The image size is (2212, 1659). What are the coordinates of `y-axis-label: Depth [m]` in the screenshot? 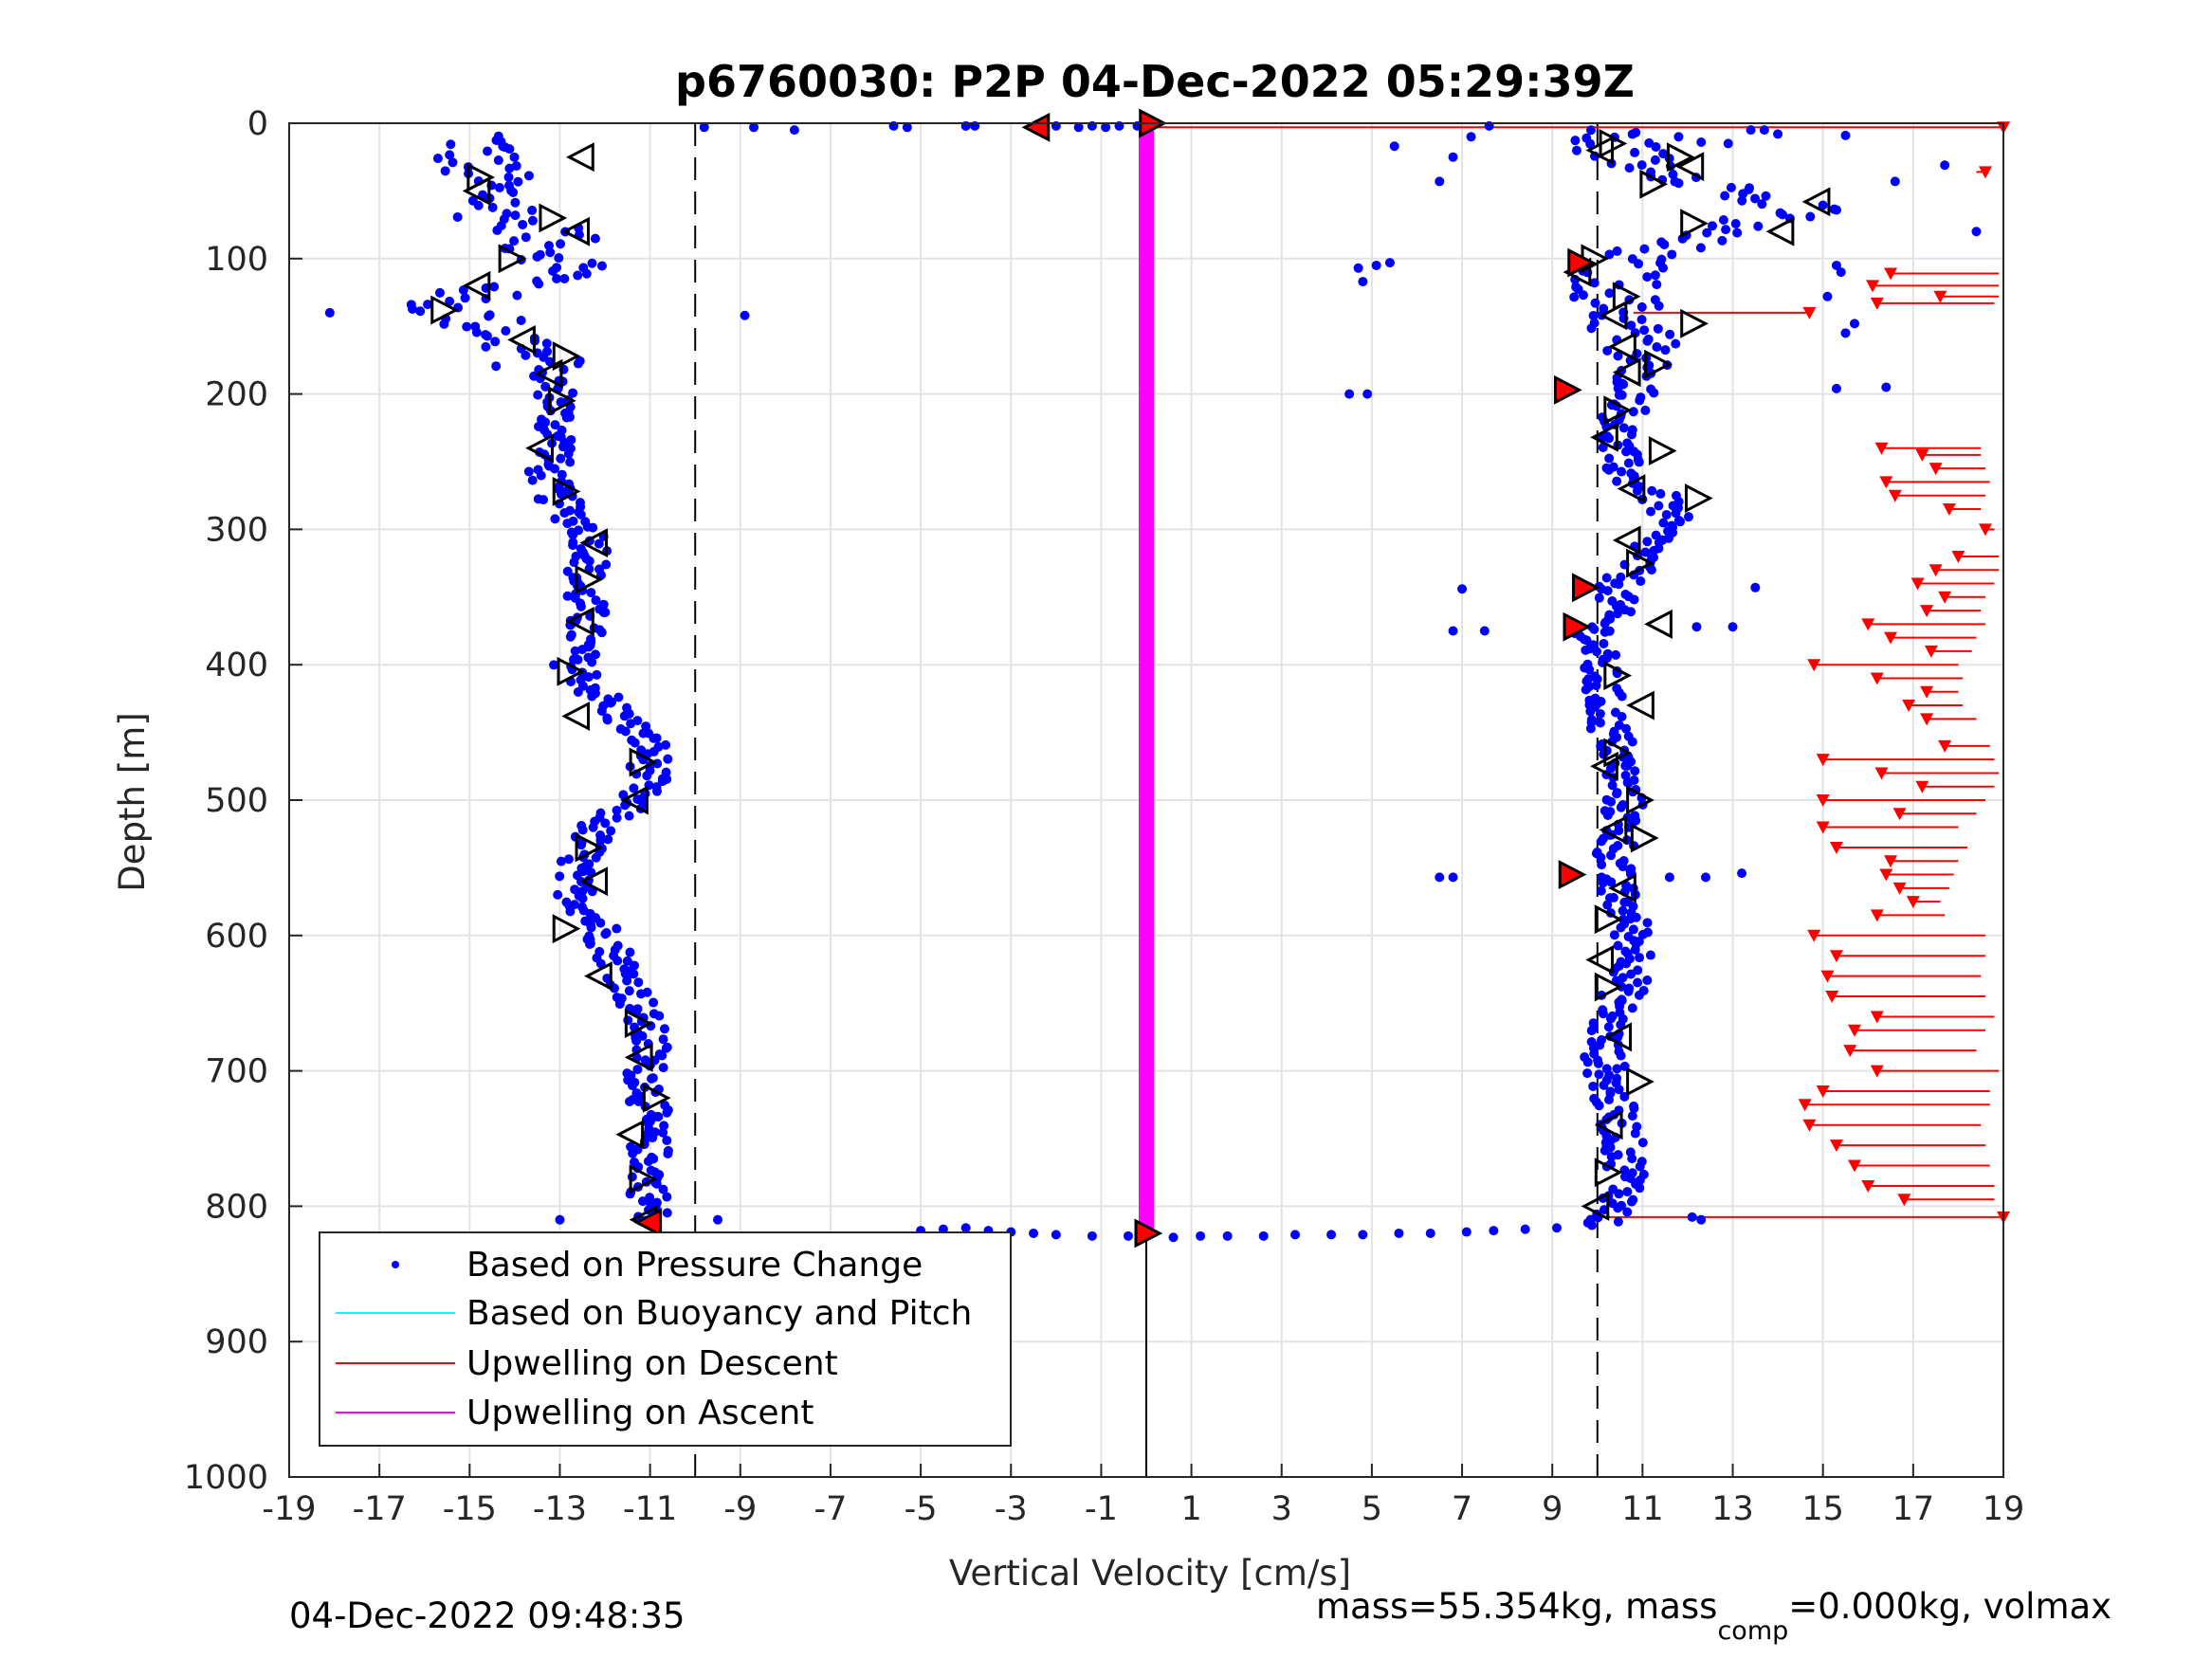 It's located at (132, 801).